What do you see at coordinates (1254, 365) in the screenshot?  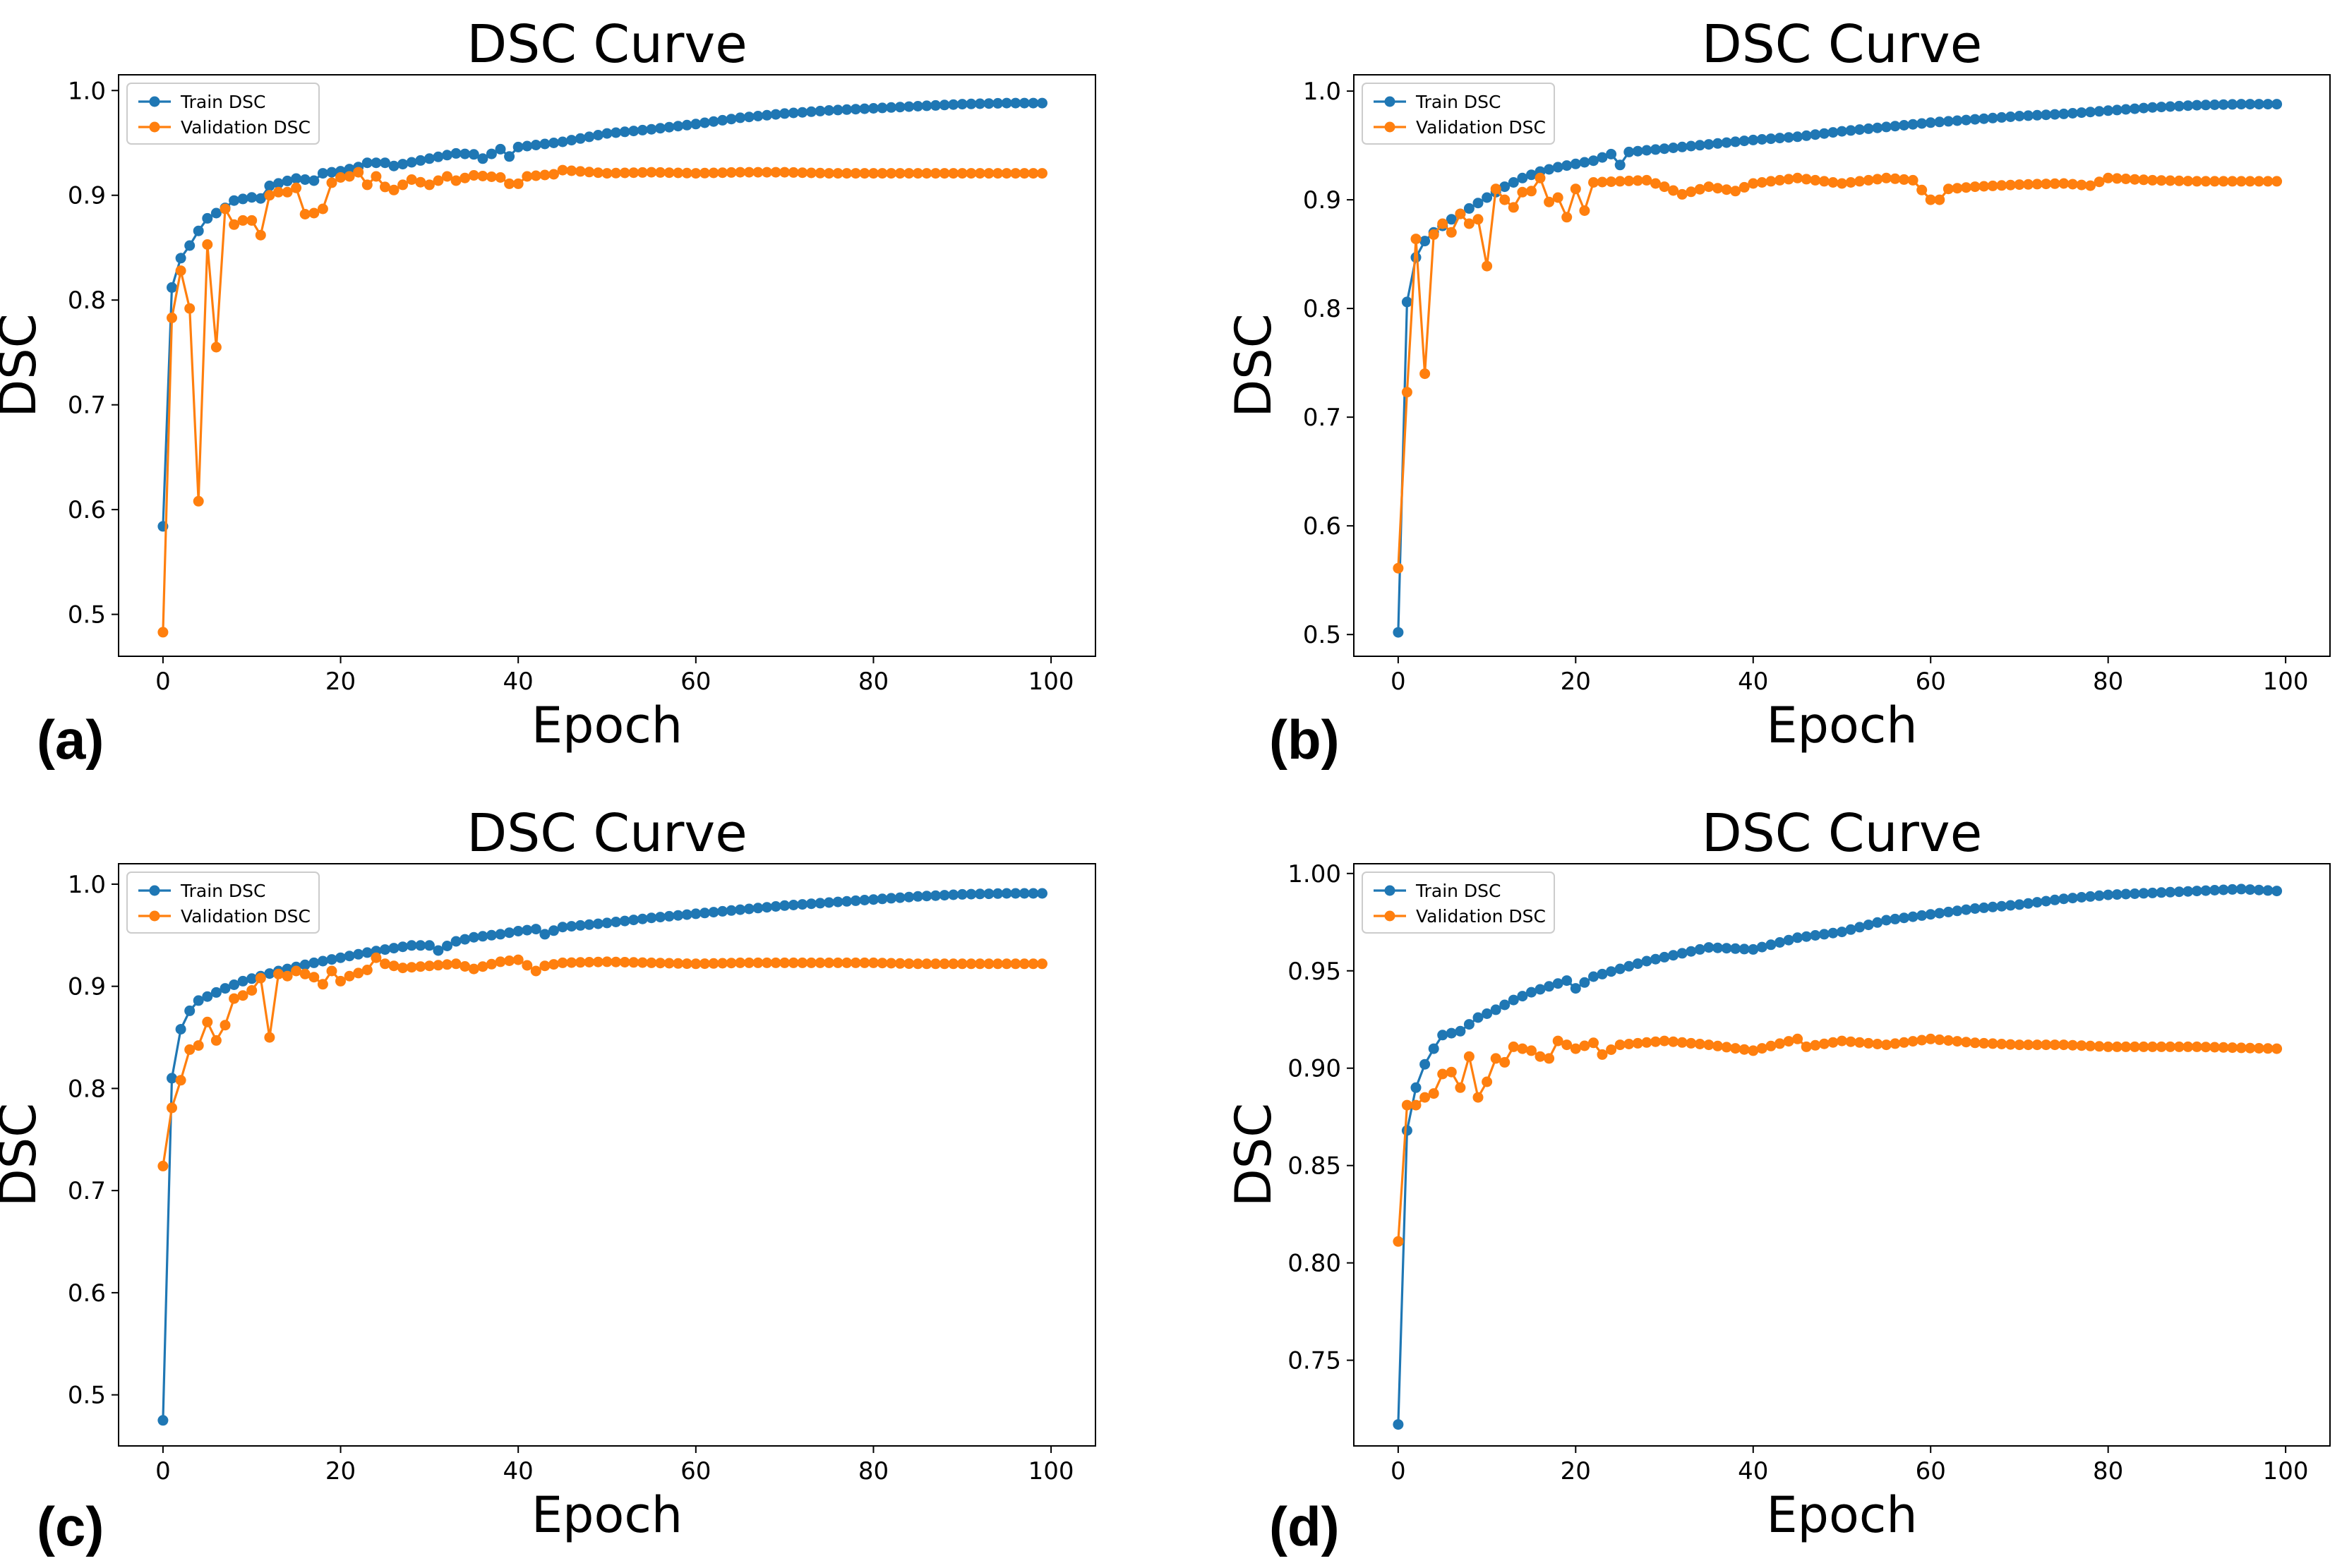 I see `y-axis-label: DSC` at bounding box center [1254, 365].